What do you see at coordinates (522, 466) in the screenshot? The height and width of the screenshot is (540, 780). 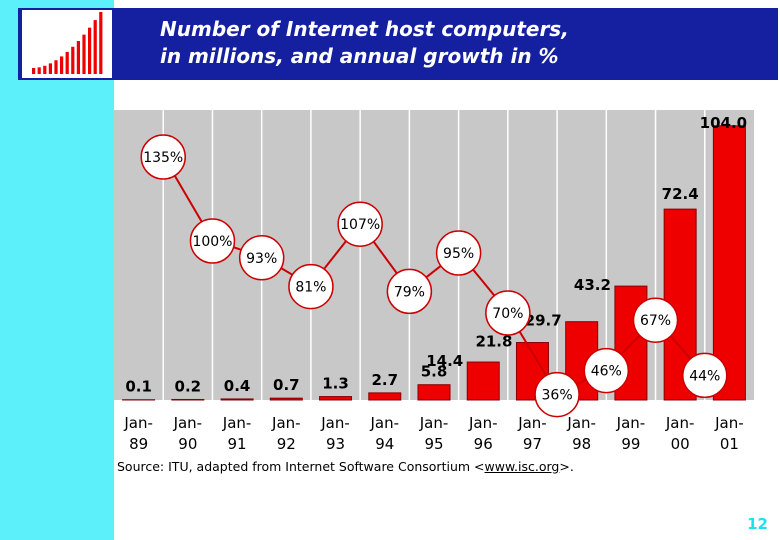 I see `source-link: www.isc.org` at bounding box center [522, 466].